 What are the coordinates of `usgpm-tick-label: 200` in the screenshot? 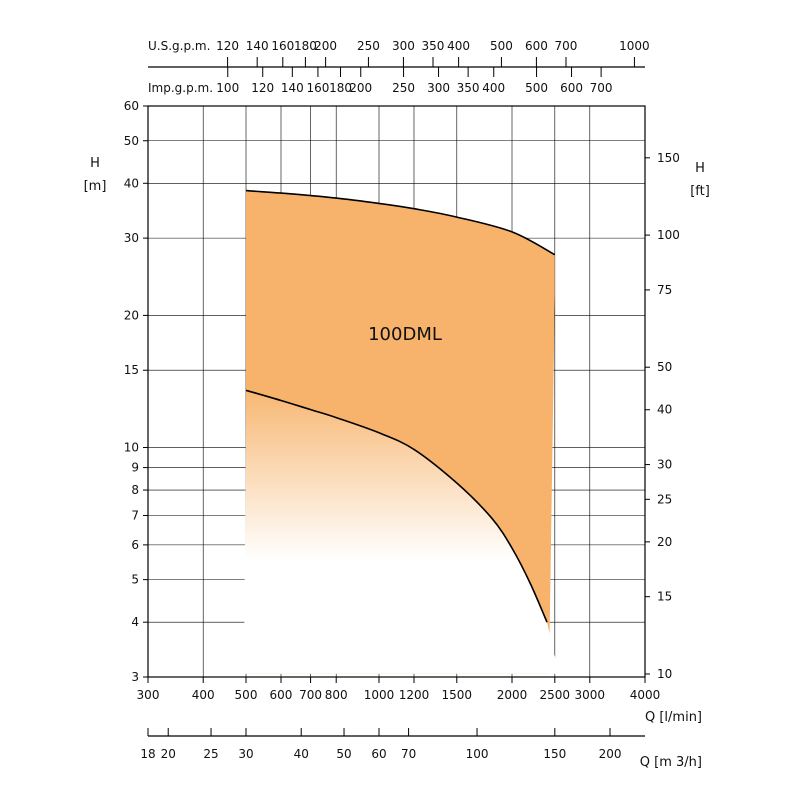 It's located at (325, 46).